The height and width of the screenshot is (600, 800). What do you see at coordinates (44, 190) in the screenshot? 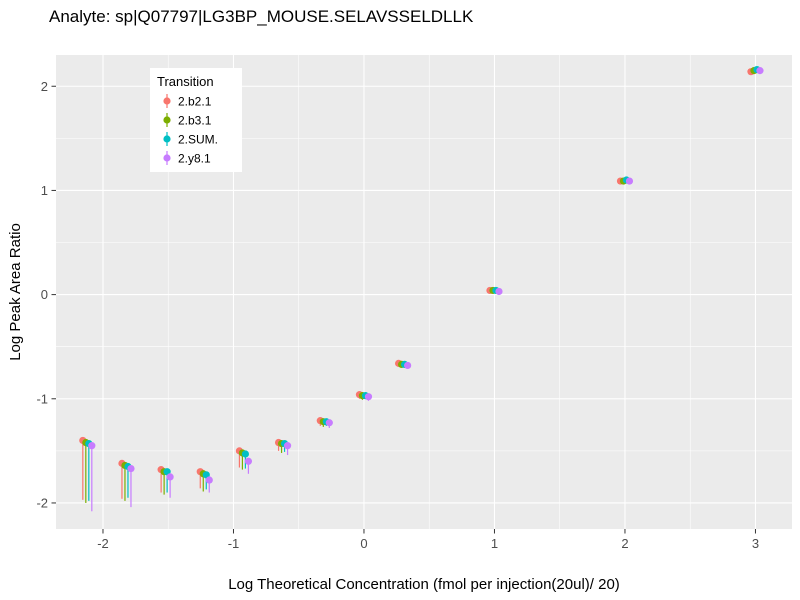
I see `y-tick-label: 1` at bounding box center [44, 190].